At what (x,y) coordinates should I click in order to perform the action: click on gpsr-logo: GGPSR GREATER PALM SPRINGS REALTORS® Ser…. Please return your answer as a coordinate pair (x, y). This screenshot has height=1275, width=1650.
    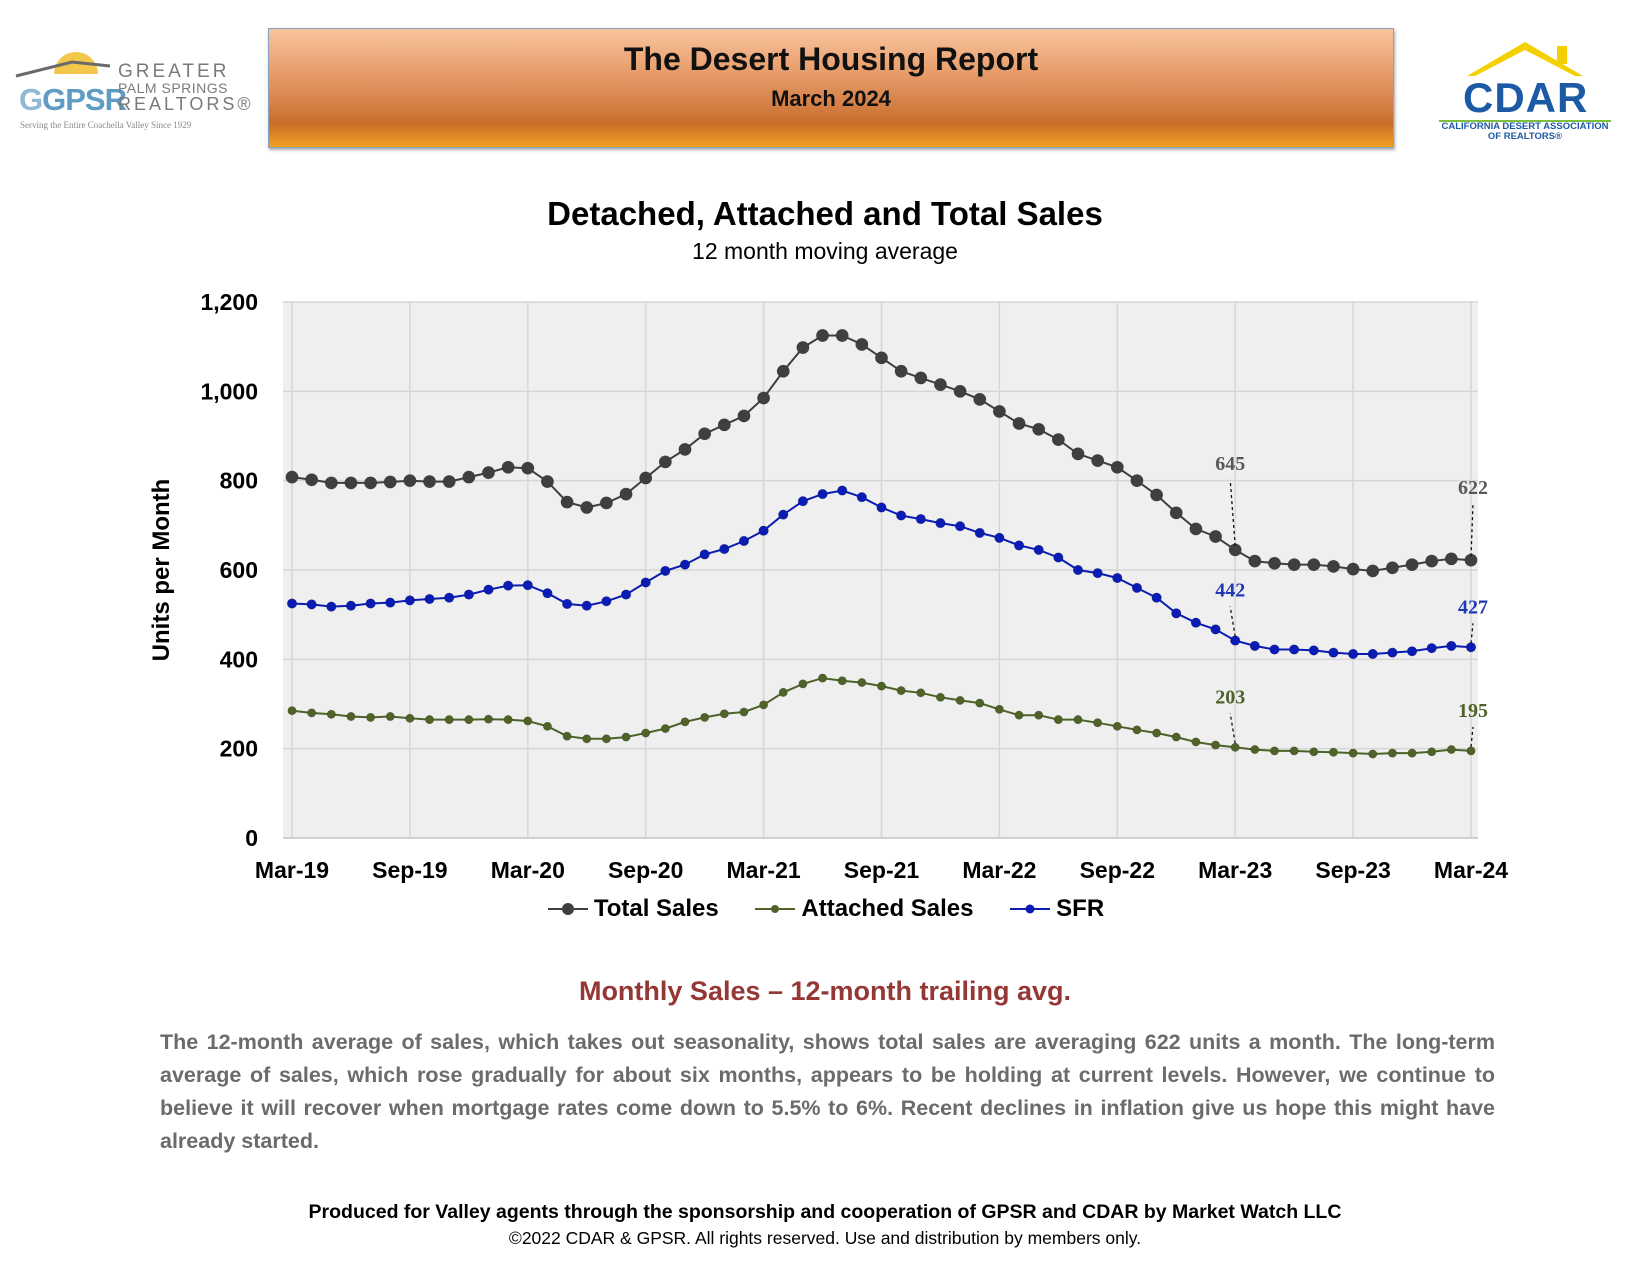
    Looking at the image, I should click on (132, 92).